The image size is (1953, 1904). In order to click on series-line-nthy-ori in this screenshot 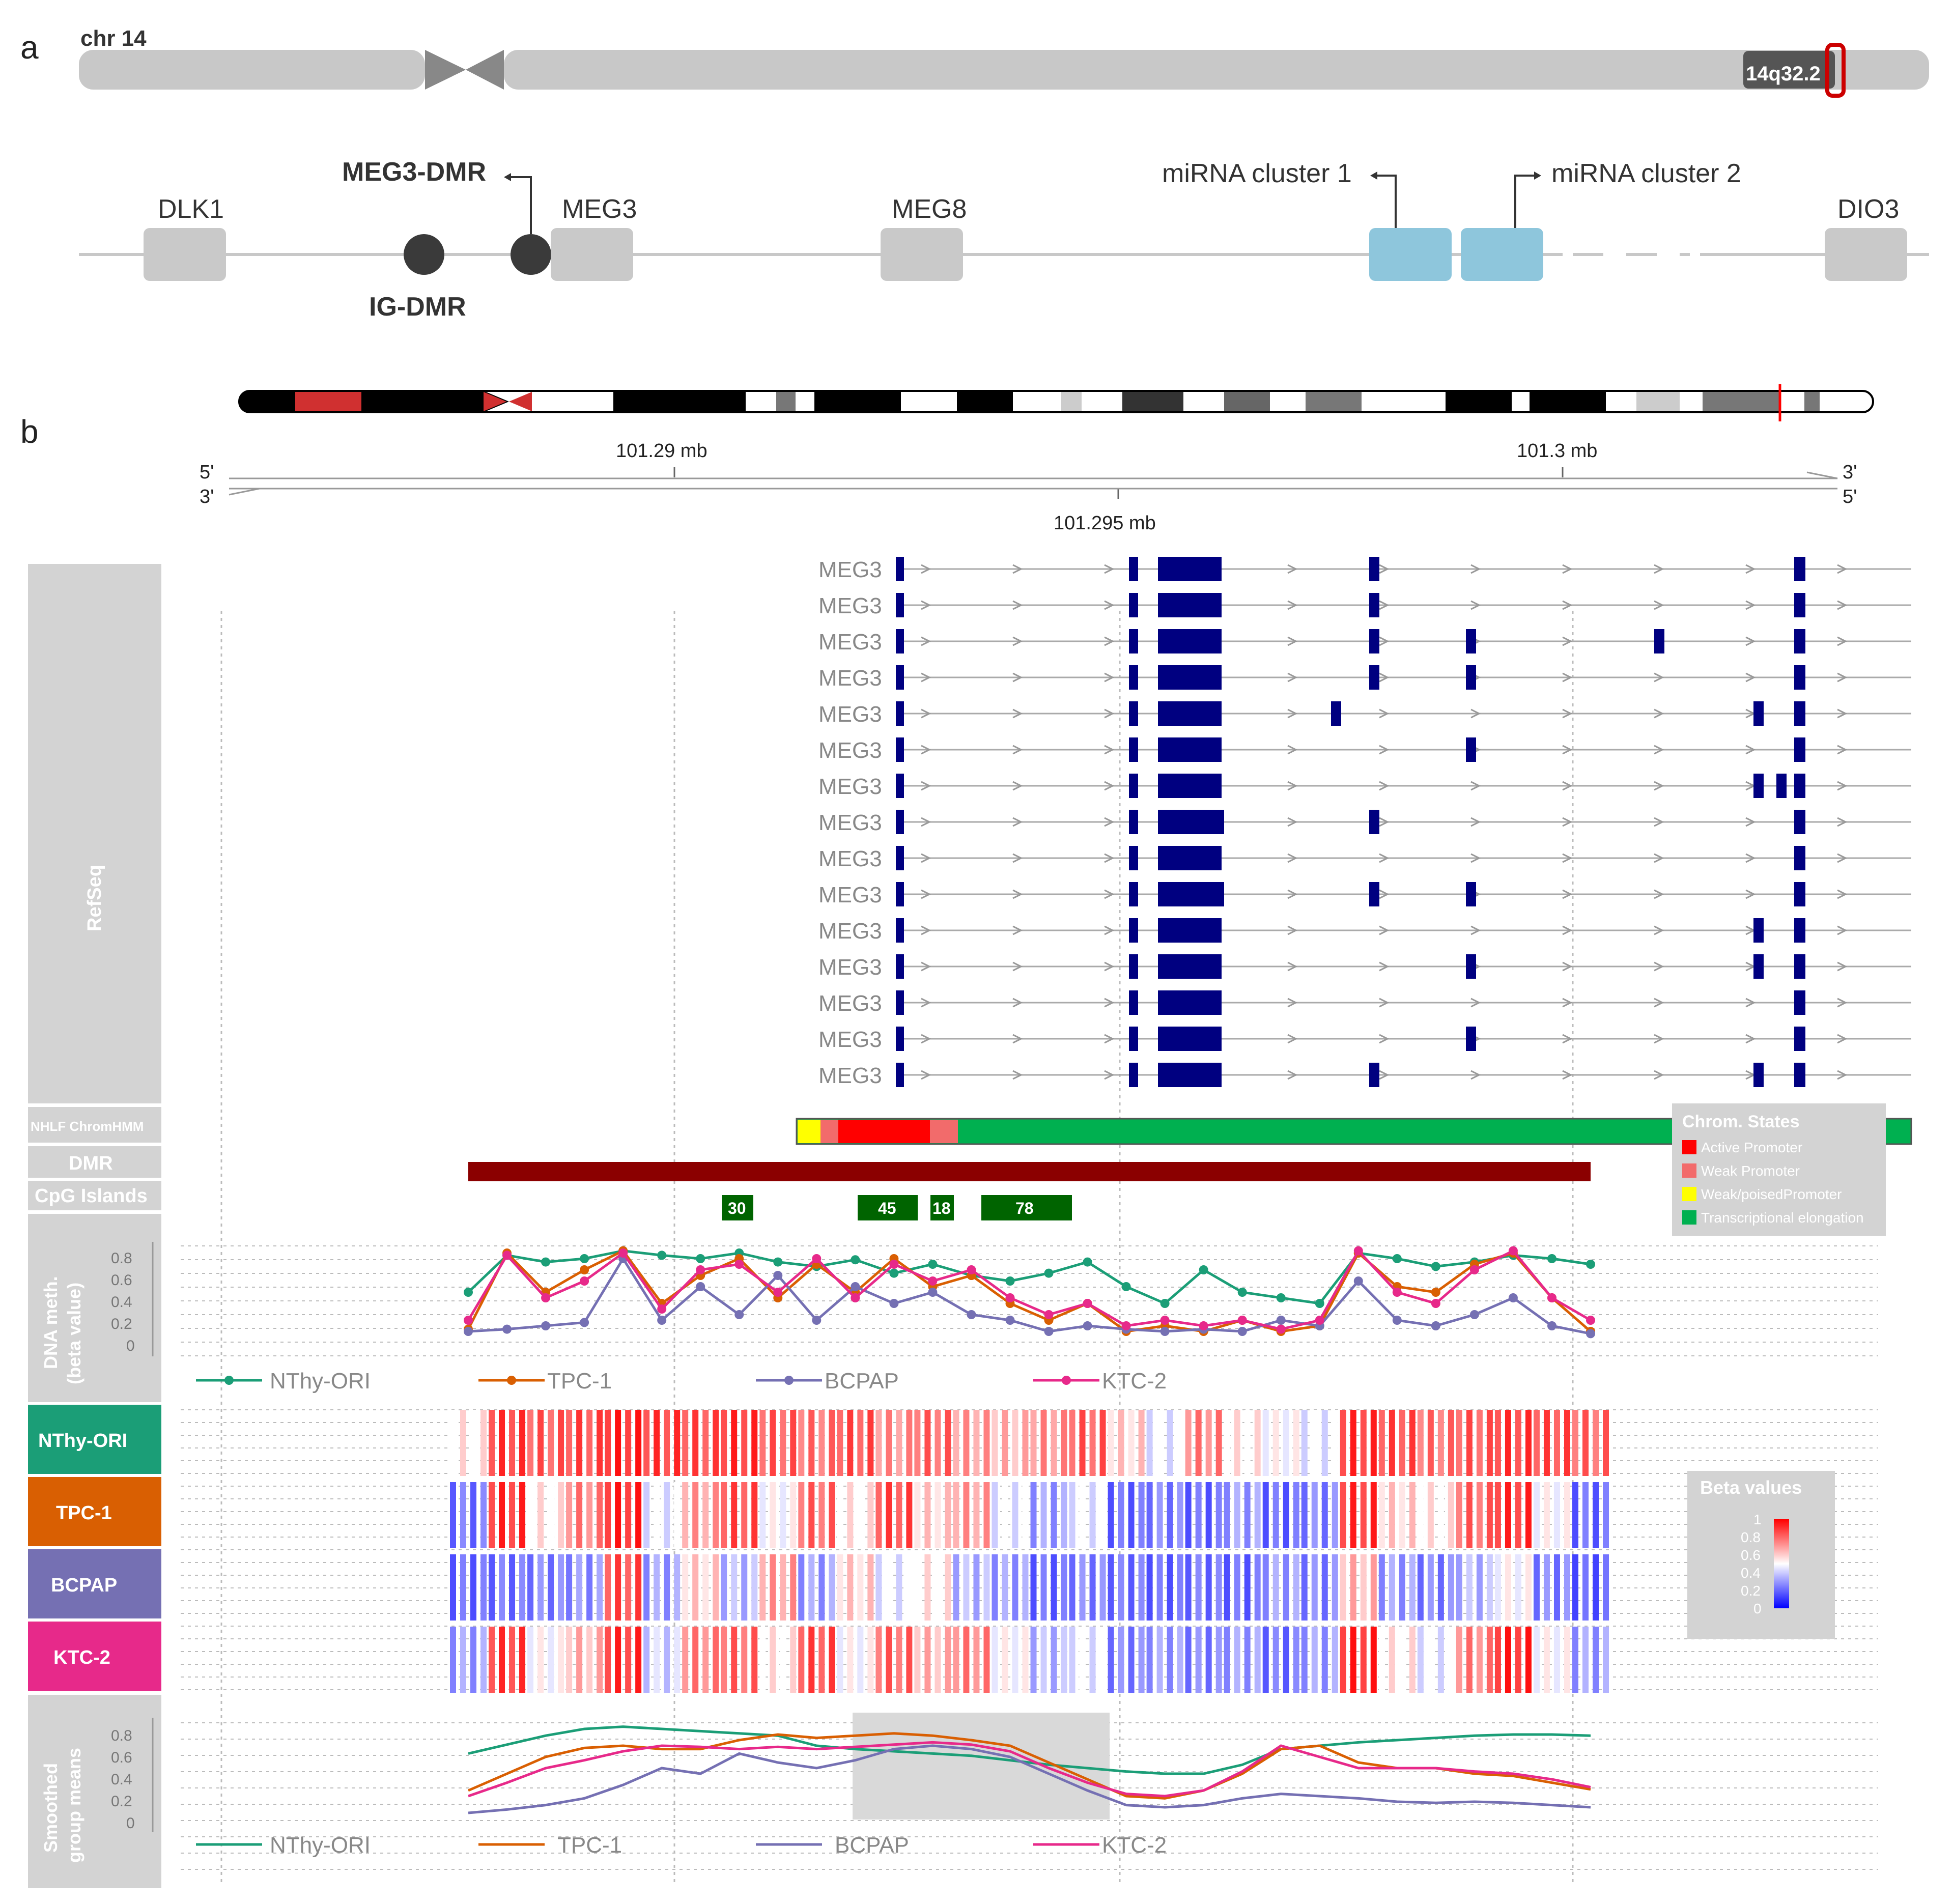, I will do `click(1029, 1750)`.